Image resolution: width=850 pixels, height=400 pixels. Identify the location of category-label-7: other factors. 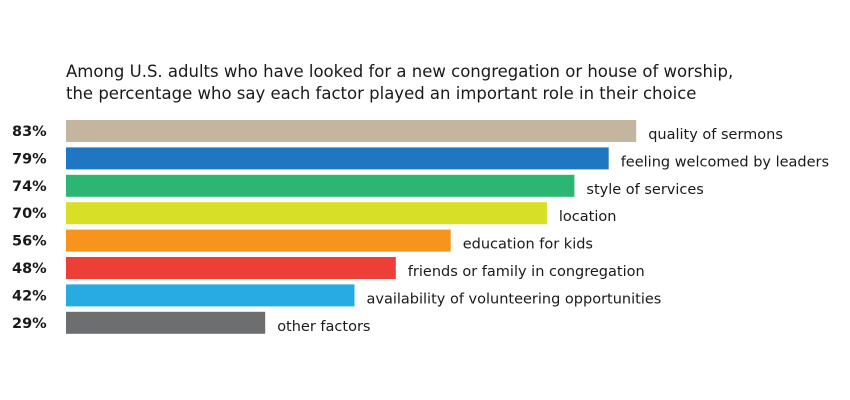
(323, 327).